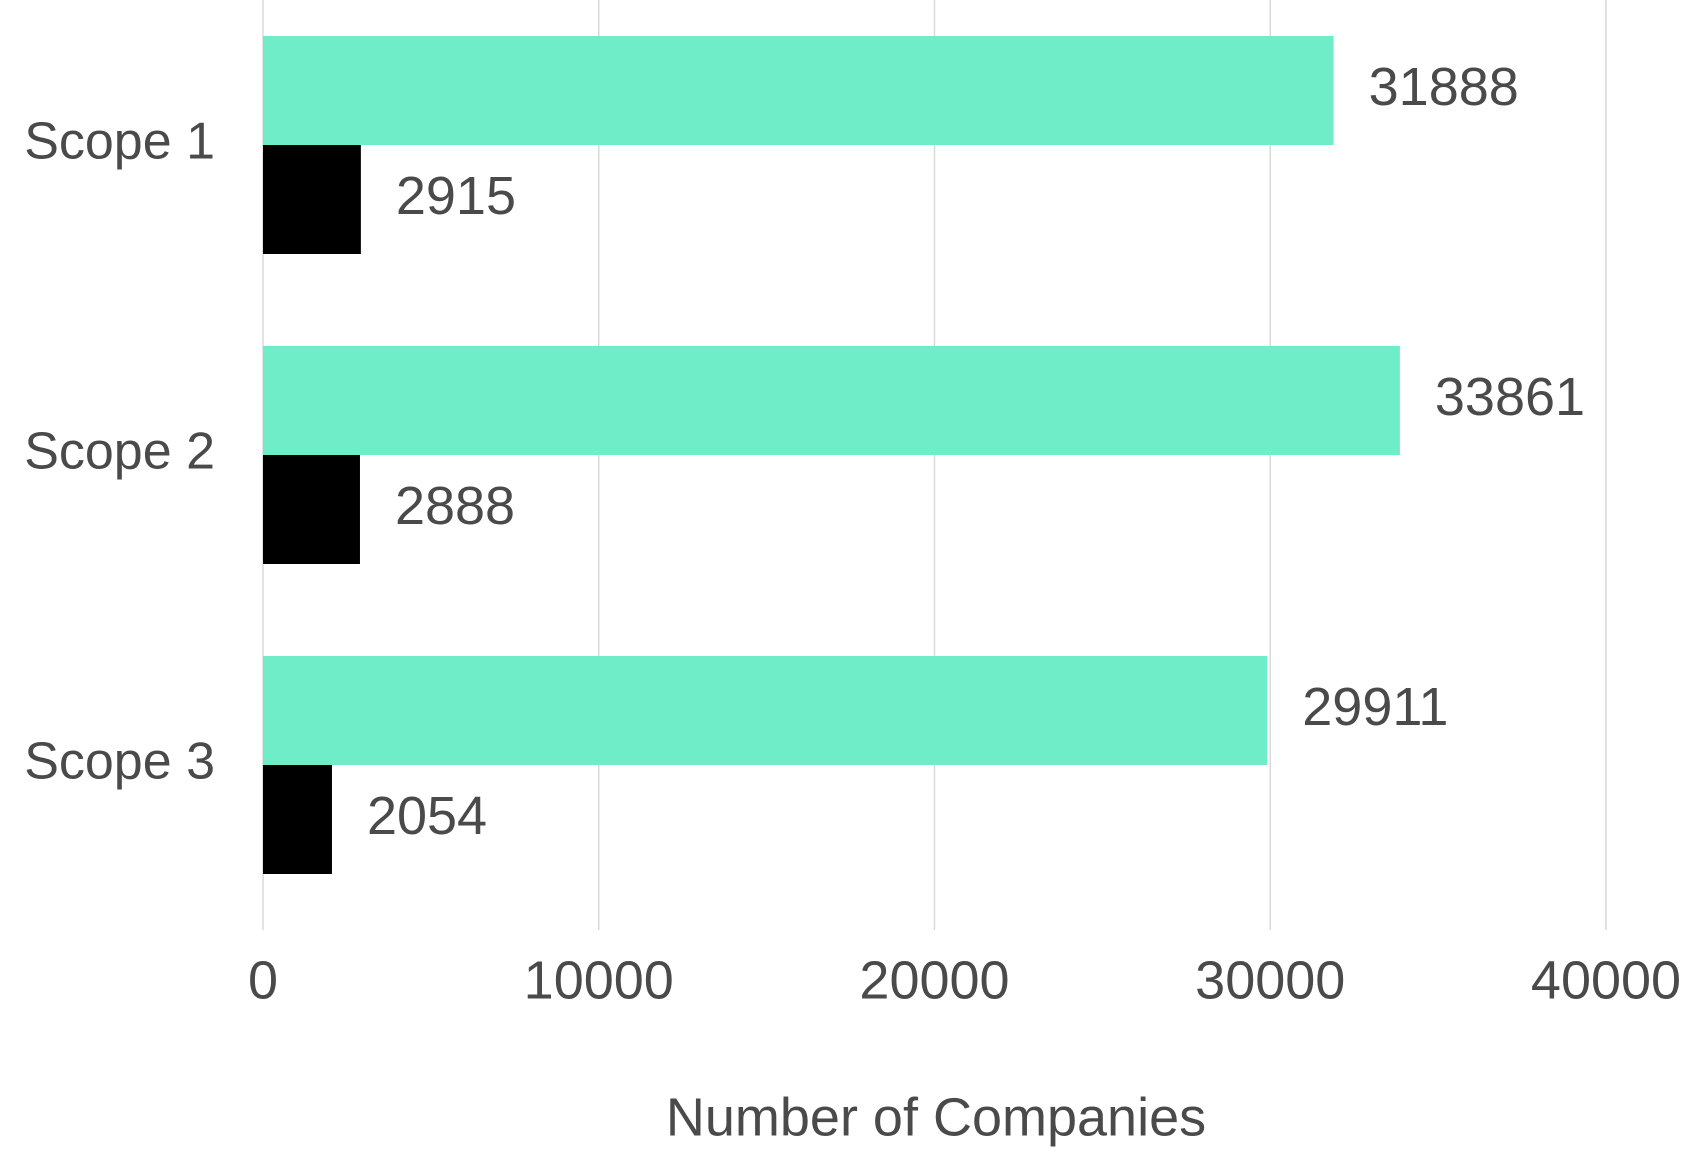 The width and height of the screenshot is (1699, 1153). What do you see at coordinates (599, 980) in the screenshot?
I see `x-tick-label: 10000` at bounding box center [599, 980].